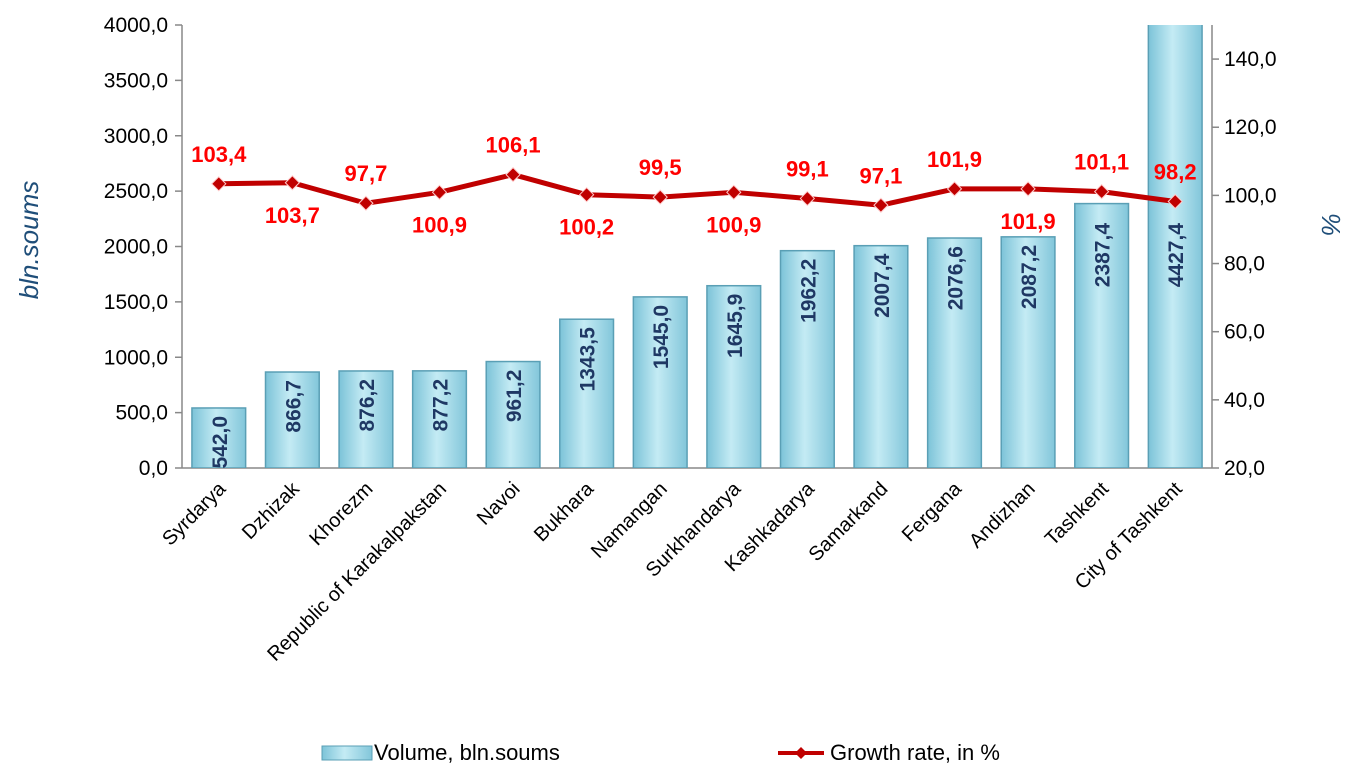  I want to click on x-tick-label: Khorezm, so click(341, 514).